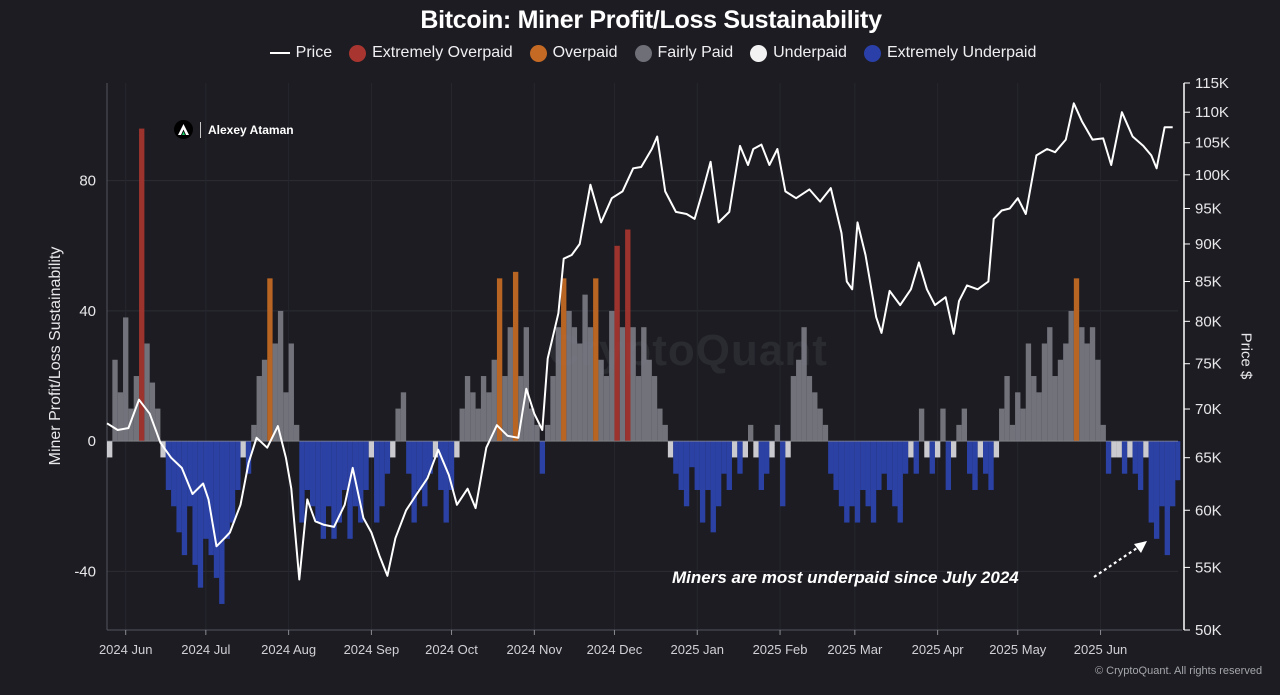 Image resolution: width=1280 pixels, height=695 pixels. What do you see at coordinates (695, 52) in the screenshot?
I see `legend-label-fairly-paid: Fairly Paid` at bounding box center [695, 52].